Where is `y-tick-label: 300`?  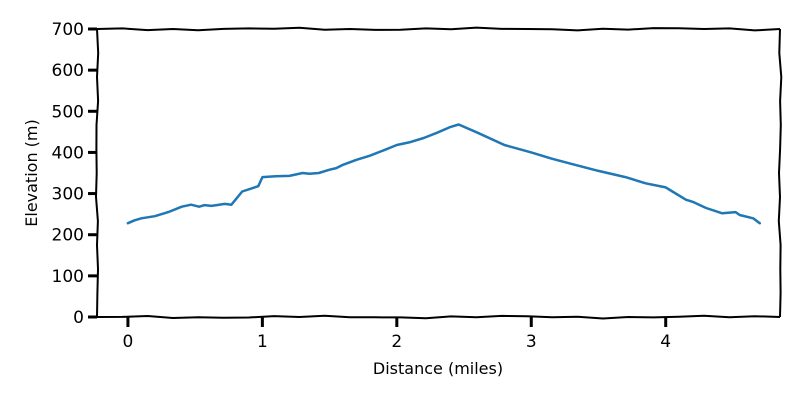 y-tick-label: 300 is located at coordinates (68, 195).